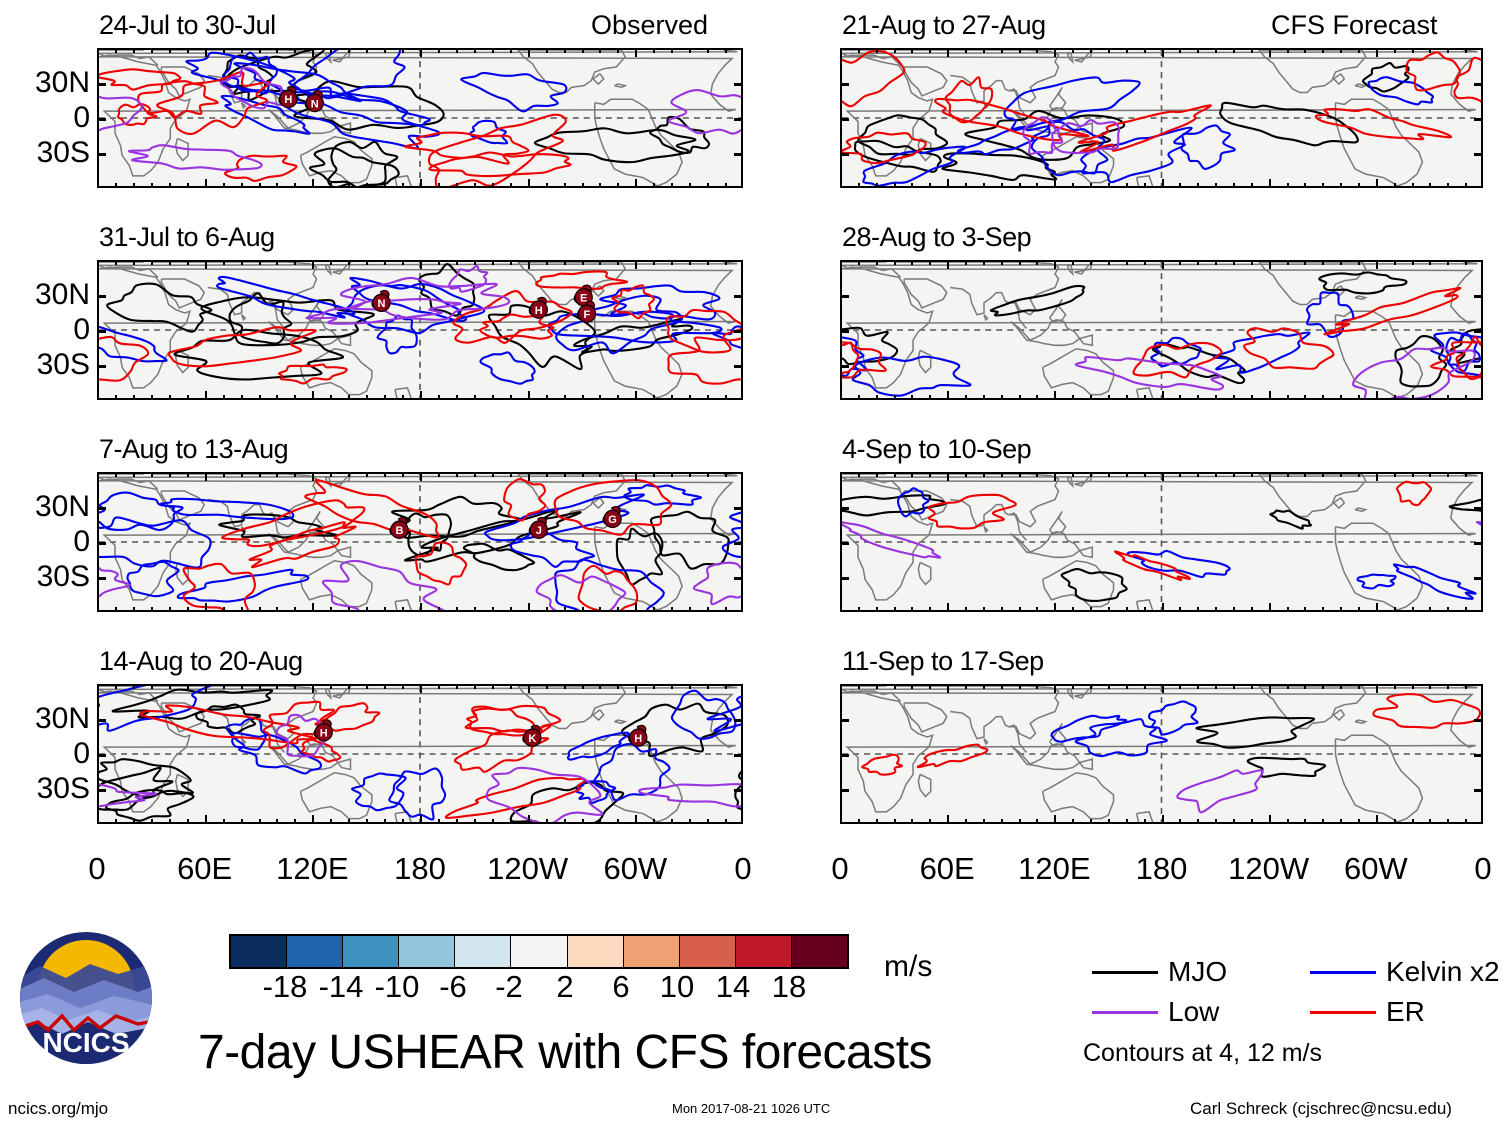 This screenshot has height=1127, width=1510. Describe the element at coordinates (382, 304) in the screenshot. I see `svg-text: N` at that location.